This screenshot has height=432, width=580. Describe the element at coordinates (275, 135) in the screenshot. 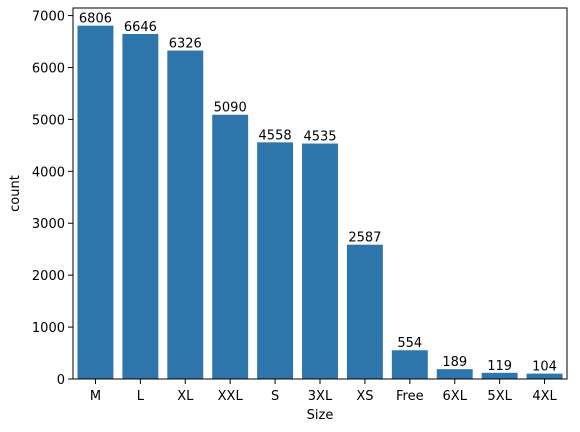

I see `data-label-s: 4558` at that location.